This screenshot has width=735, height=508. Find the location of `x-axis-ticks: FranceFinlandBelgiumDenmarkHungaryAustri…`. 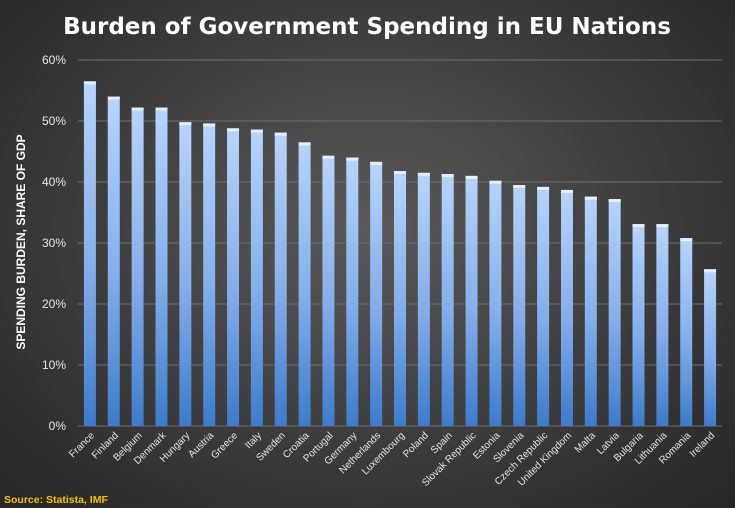

x-axis-ticks: FranceFinlandBelgiumDenmarkHungaryAustri… is located at coordinates (392, 459).